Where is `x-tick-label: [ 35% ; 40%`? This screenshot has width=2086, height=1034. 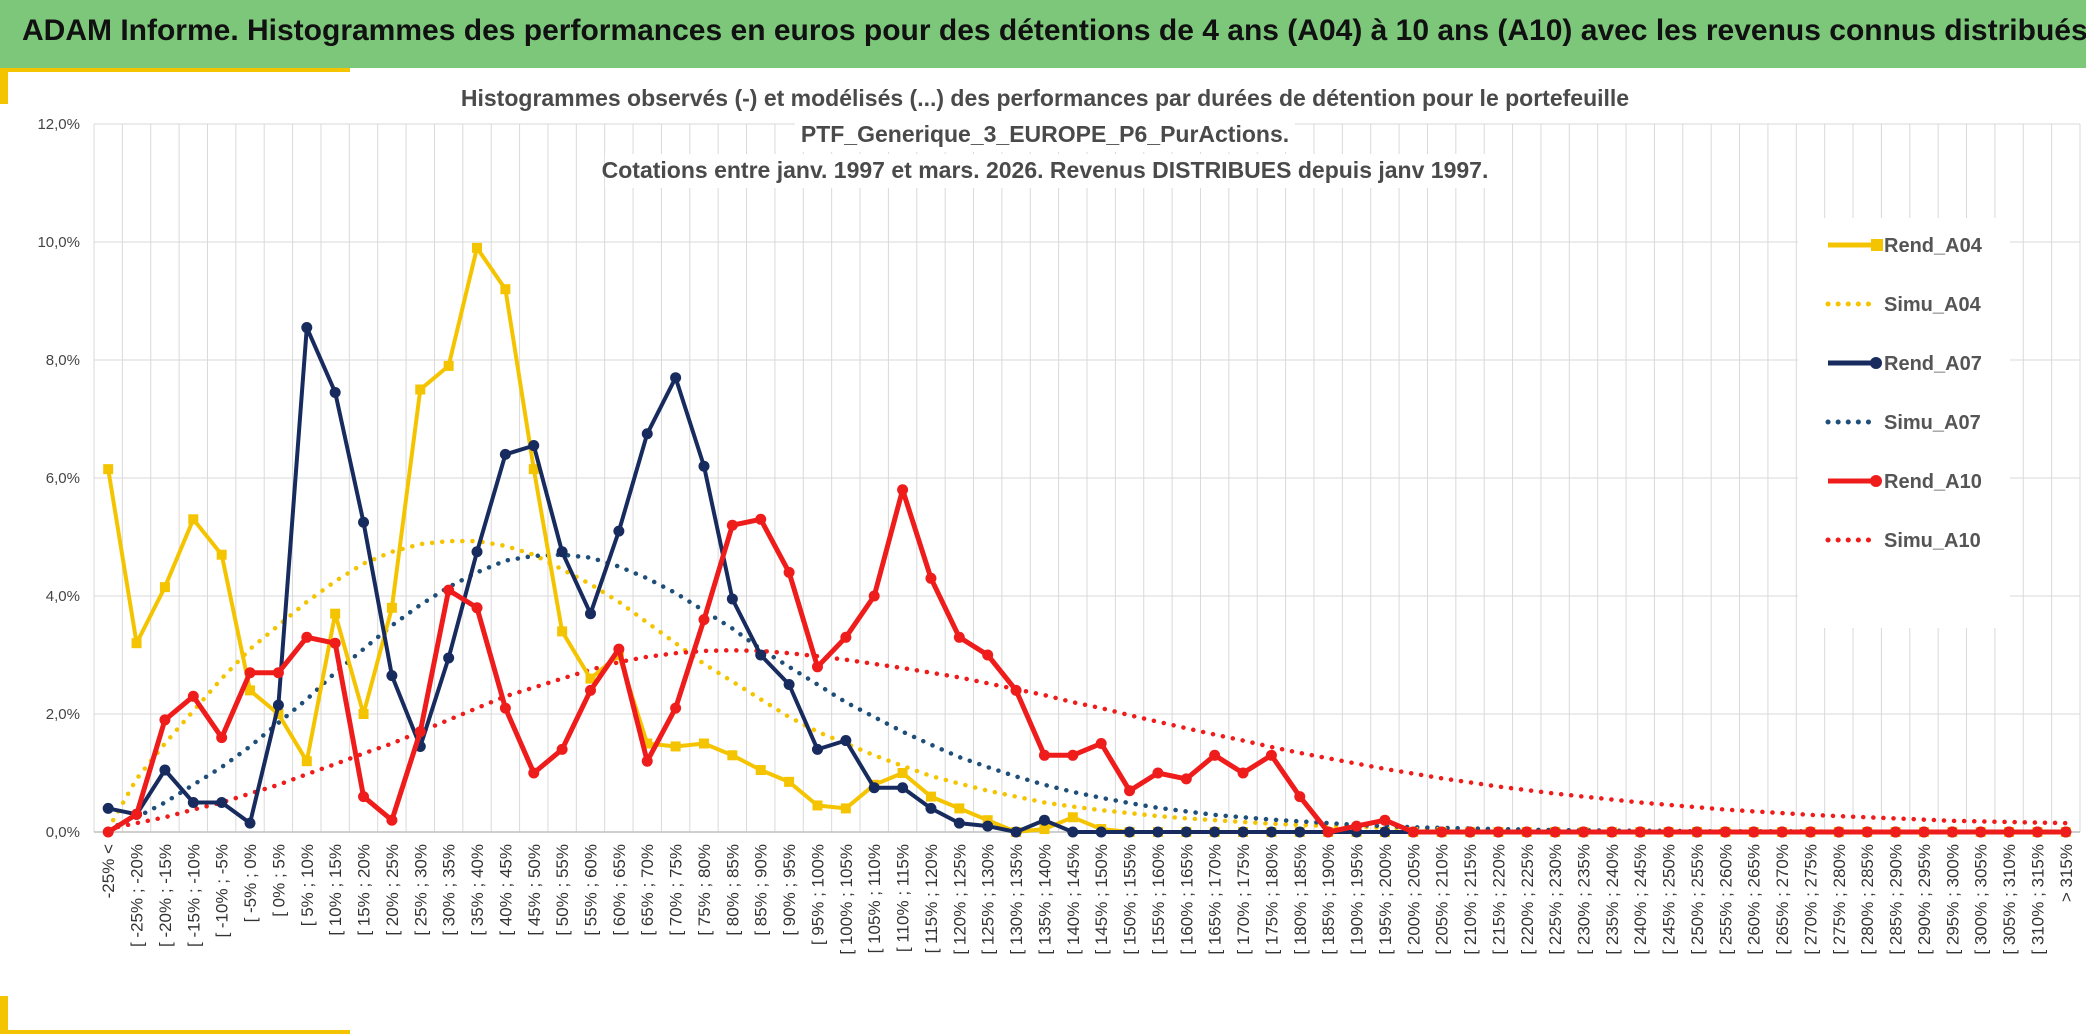 x-tick-label: [ 35% ; 40% is located at coordinates (477, 890).